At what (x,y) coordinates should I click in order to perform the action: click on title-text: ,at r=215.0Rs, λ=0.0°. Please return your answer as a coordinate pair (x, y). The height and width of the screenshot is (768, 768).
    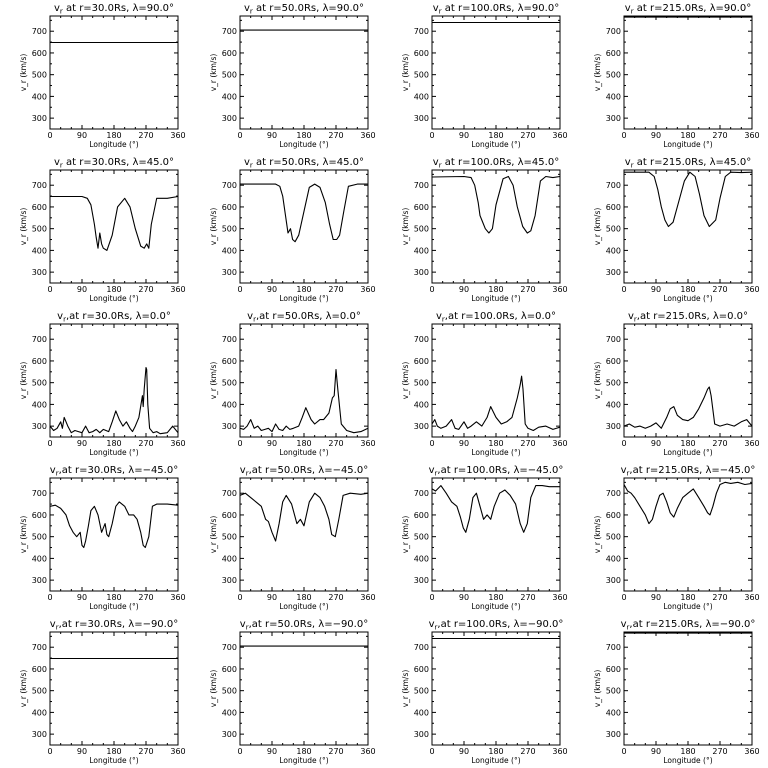
    Looking at the image, I should click on (692, 316).